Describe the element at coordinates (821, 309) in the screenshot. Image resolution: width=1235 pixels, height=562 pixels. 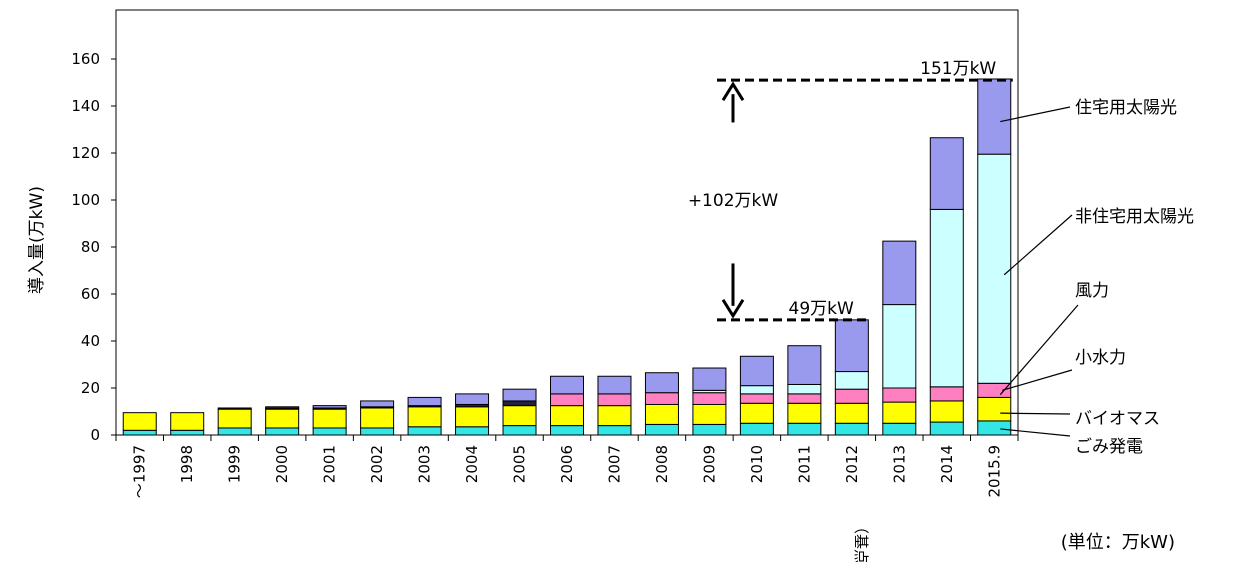
I see `annotation-49: 49万kW` at that location.